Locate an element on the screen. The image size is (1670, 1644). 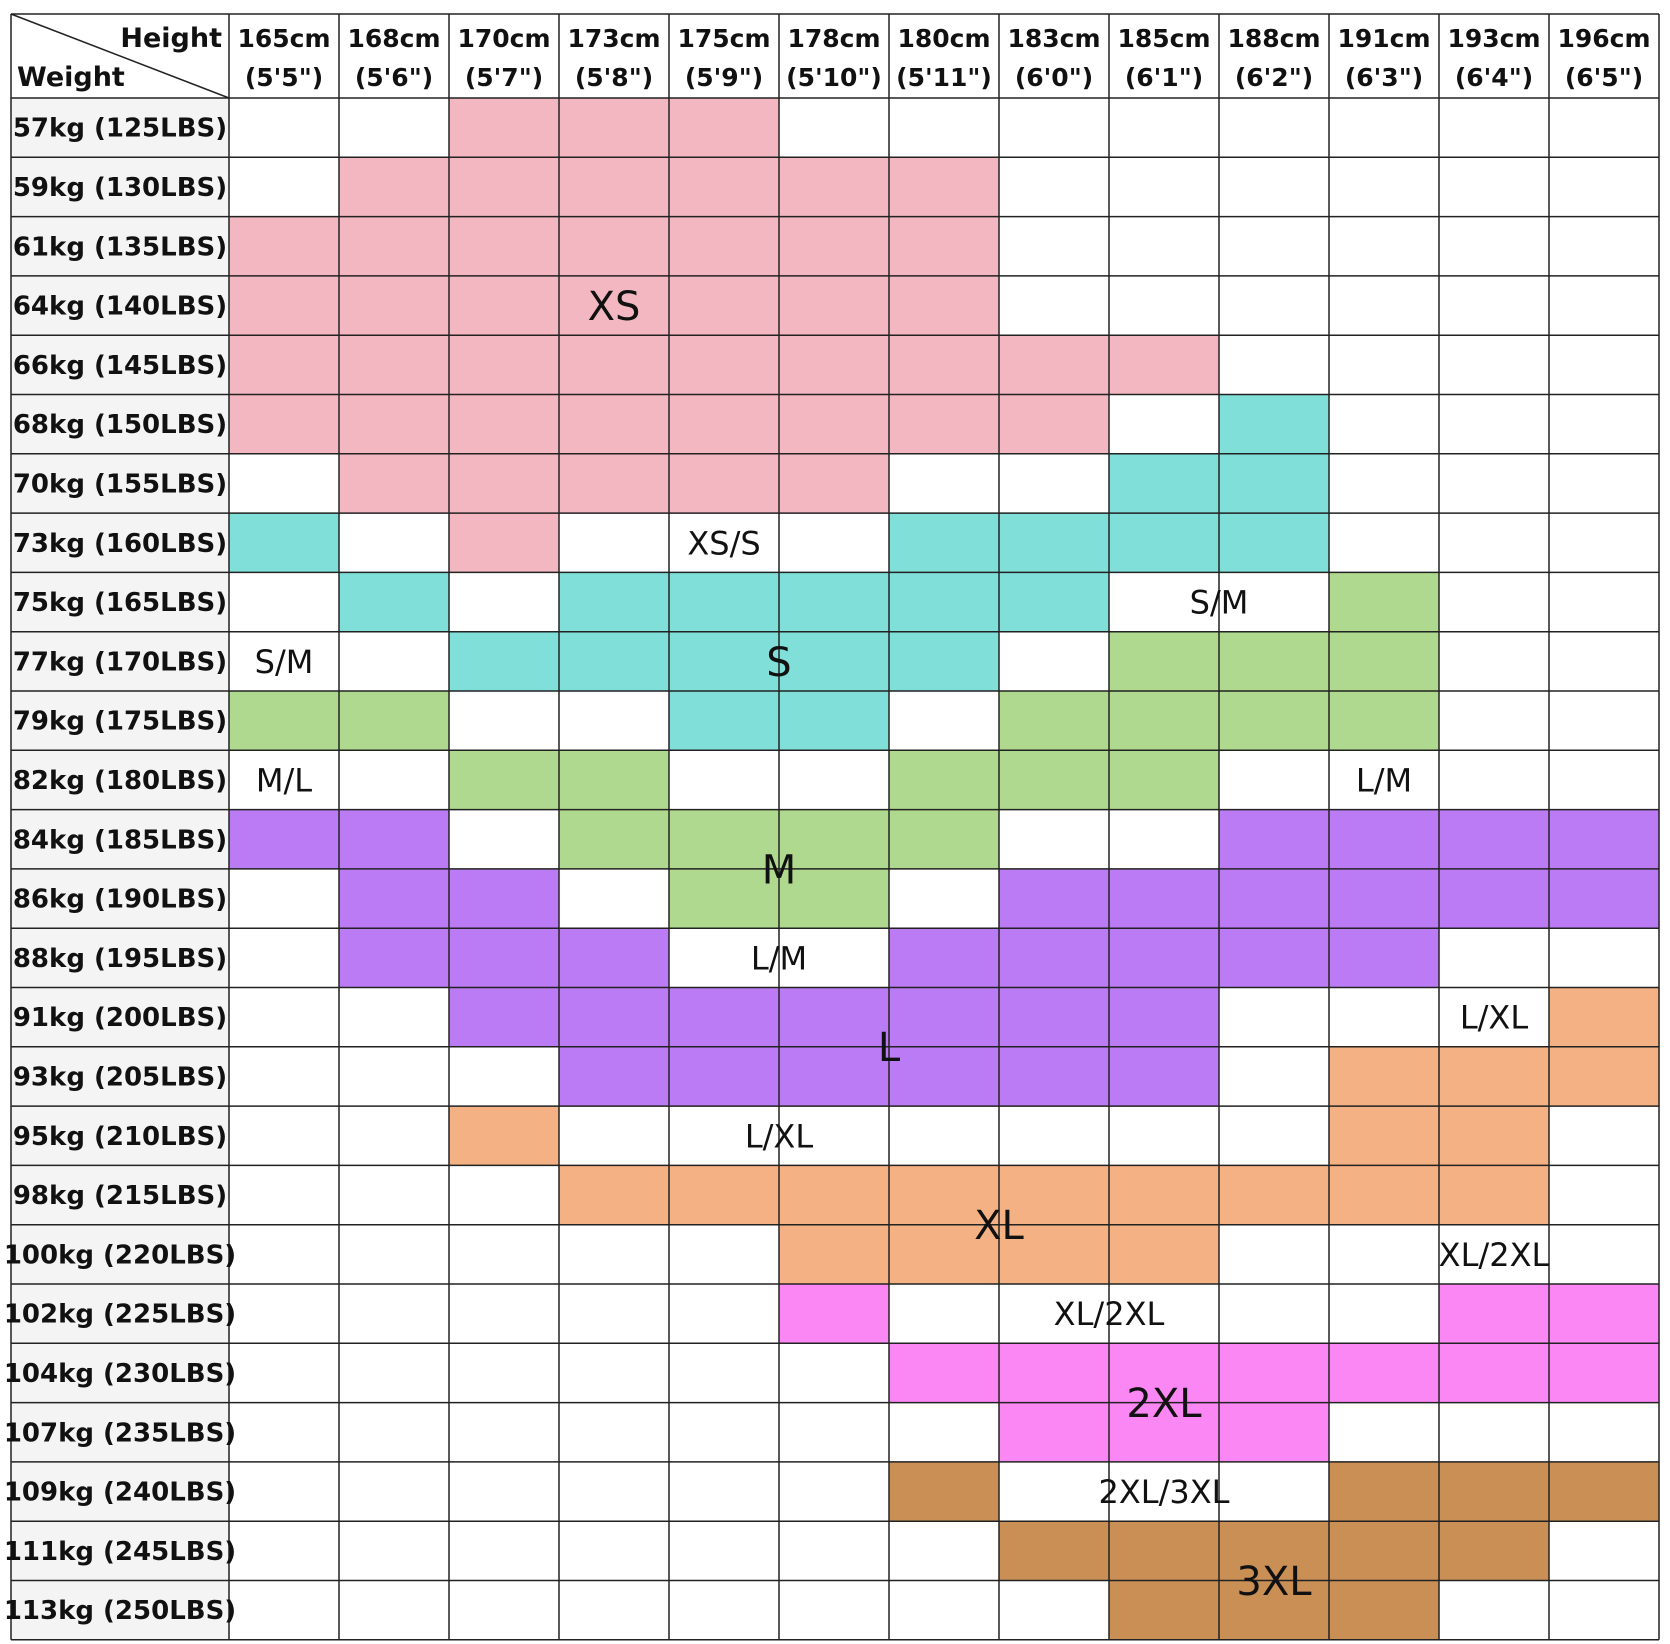
zone-label: L/XL is located at coordinates (1494, 1018).